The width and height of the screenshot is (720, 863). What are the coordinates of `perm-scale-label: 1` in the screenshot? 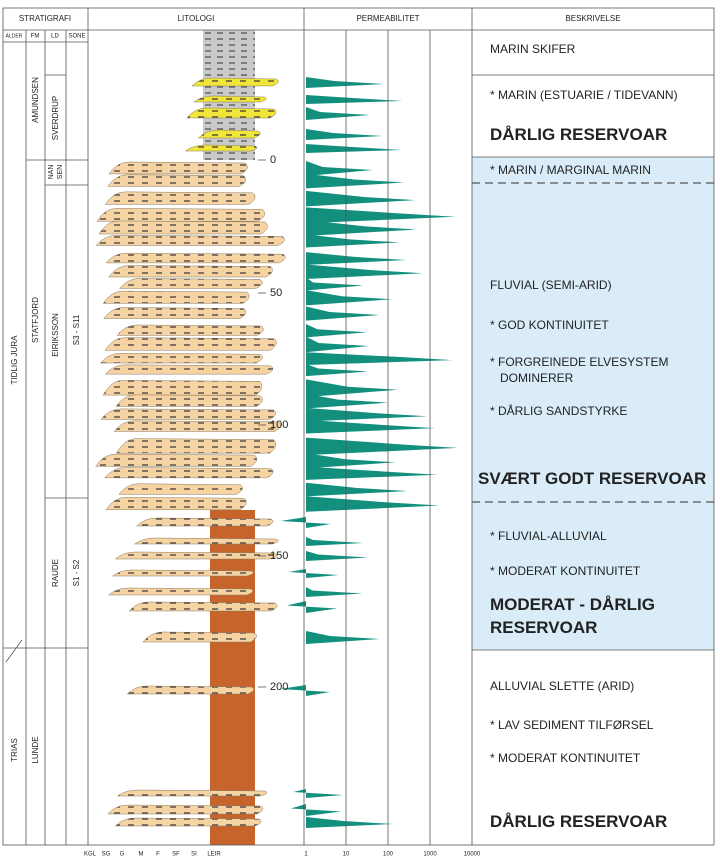 It's located at (306, 855).